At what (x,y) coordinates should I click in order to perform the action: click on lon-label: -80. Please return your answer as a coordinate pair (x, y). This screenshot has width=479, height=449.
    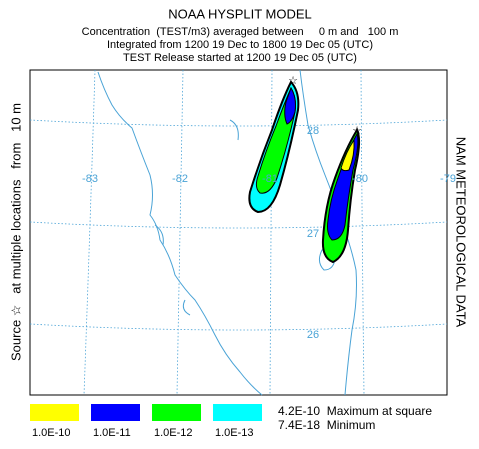
    Looking at the image, I should click on (360, 179).